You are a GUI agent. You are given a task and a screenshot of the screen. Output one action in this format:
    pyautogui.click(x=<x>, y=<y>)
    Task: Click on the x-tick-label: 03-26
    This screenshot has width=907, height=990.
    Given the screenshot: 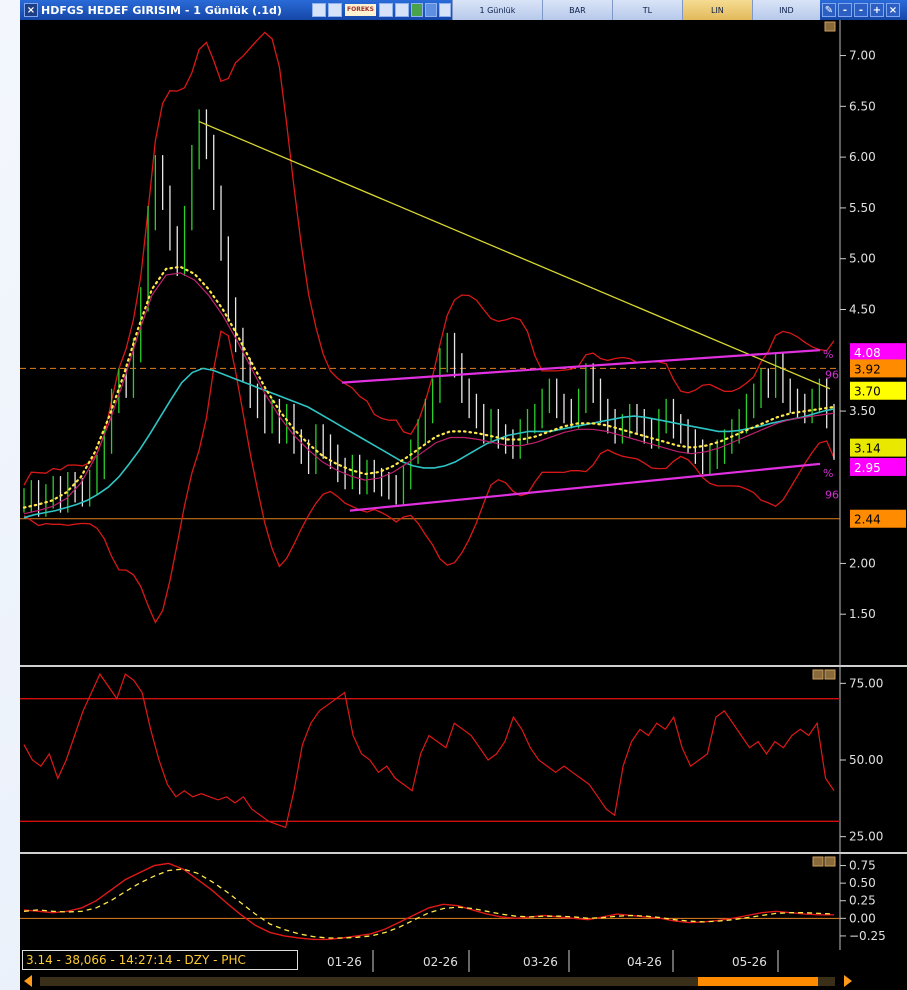 What is the action you would take?
    pyautogui.click(x=540, y=962)
    